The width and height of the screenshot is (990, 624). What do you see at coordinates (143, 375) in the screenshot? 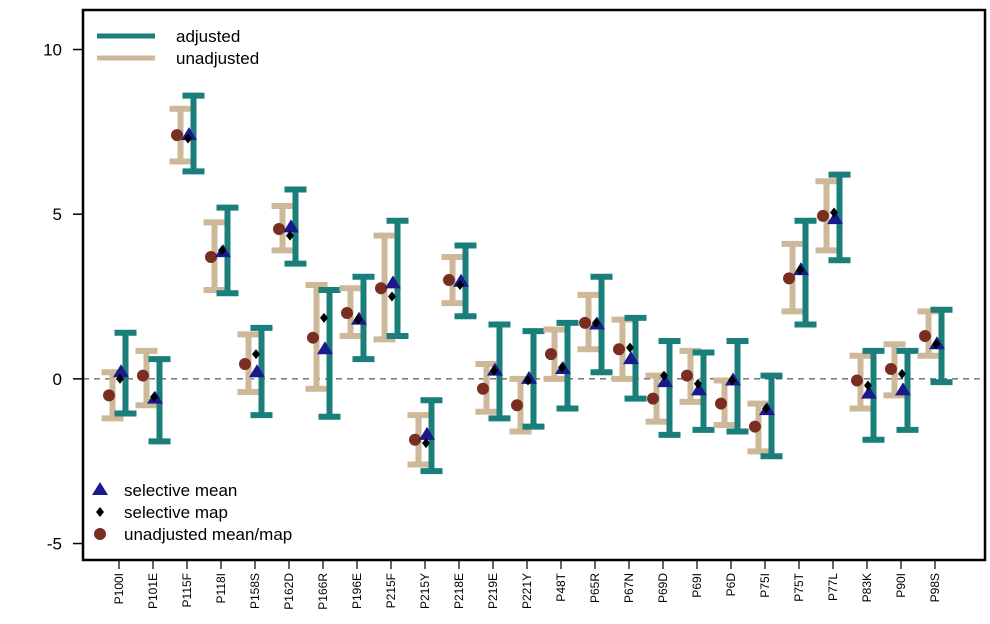
I see `unadjusted-point-P101E` at bounding box center [143, 375].